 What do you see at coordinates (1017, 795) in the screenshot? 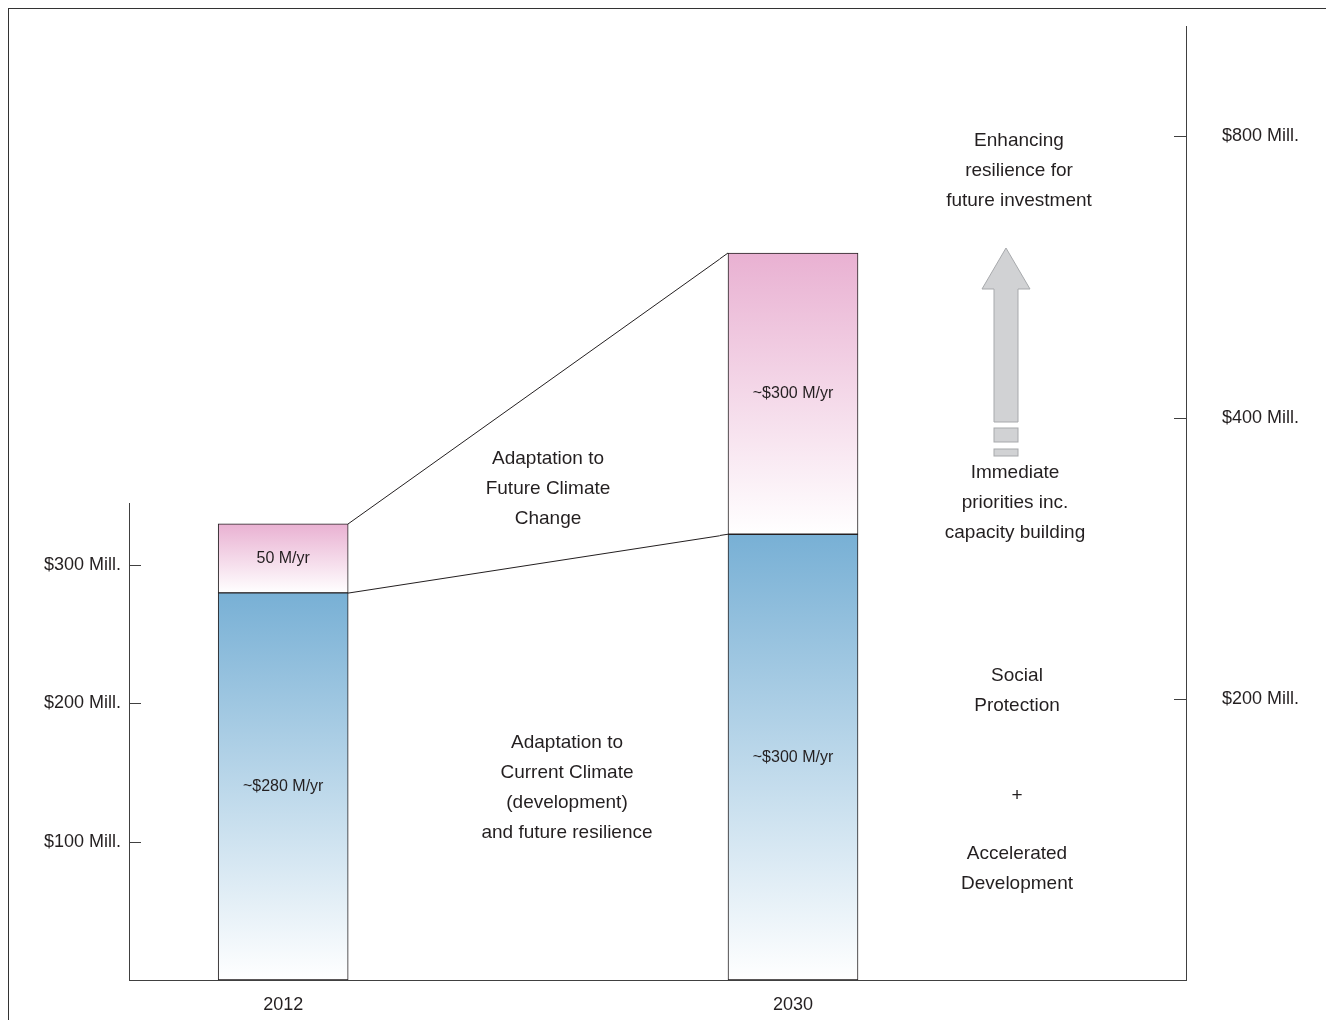
I see `annotation: +` at bounding box center [1017, 795].